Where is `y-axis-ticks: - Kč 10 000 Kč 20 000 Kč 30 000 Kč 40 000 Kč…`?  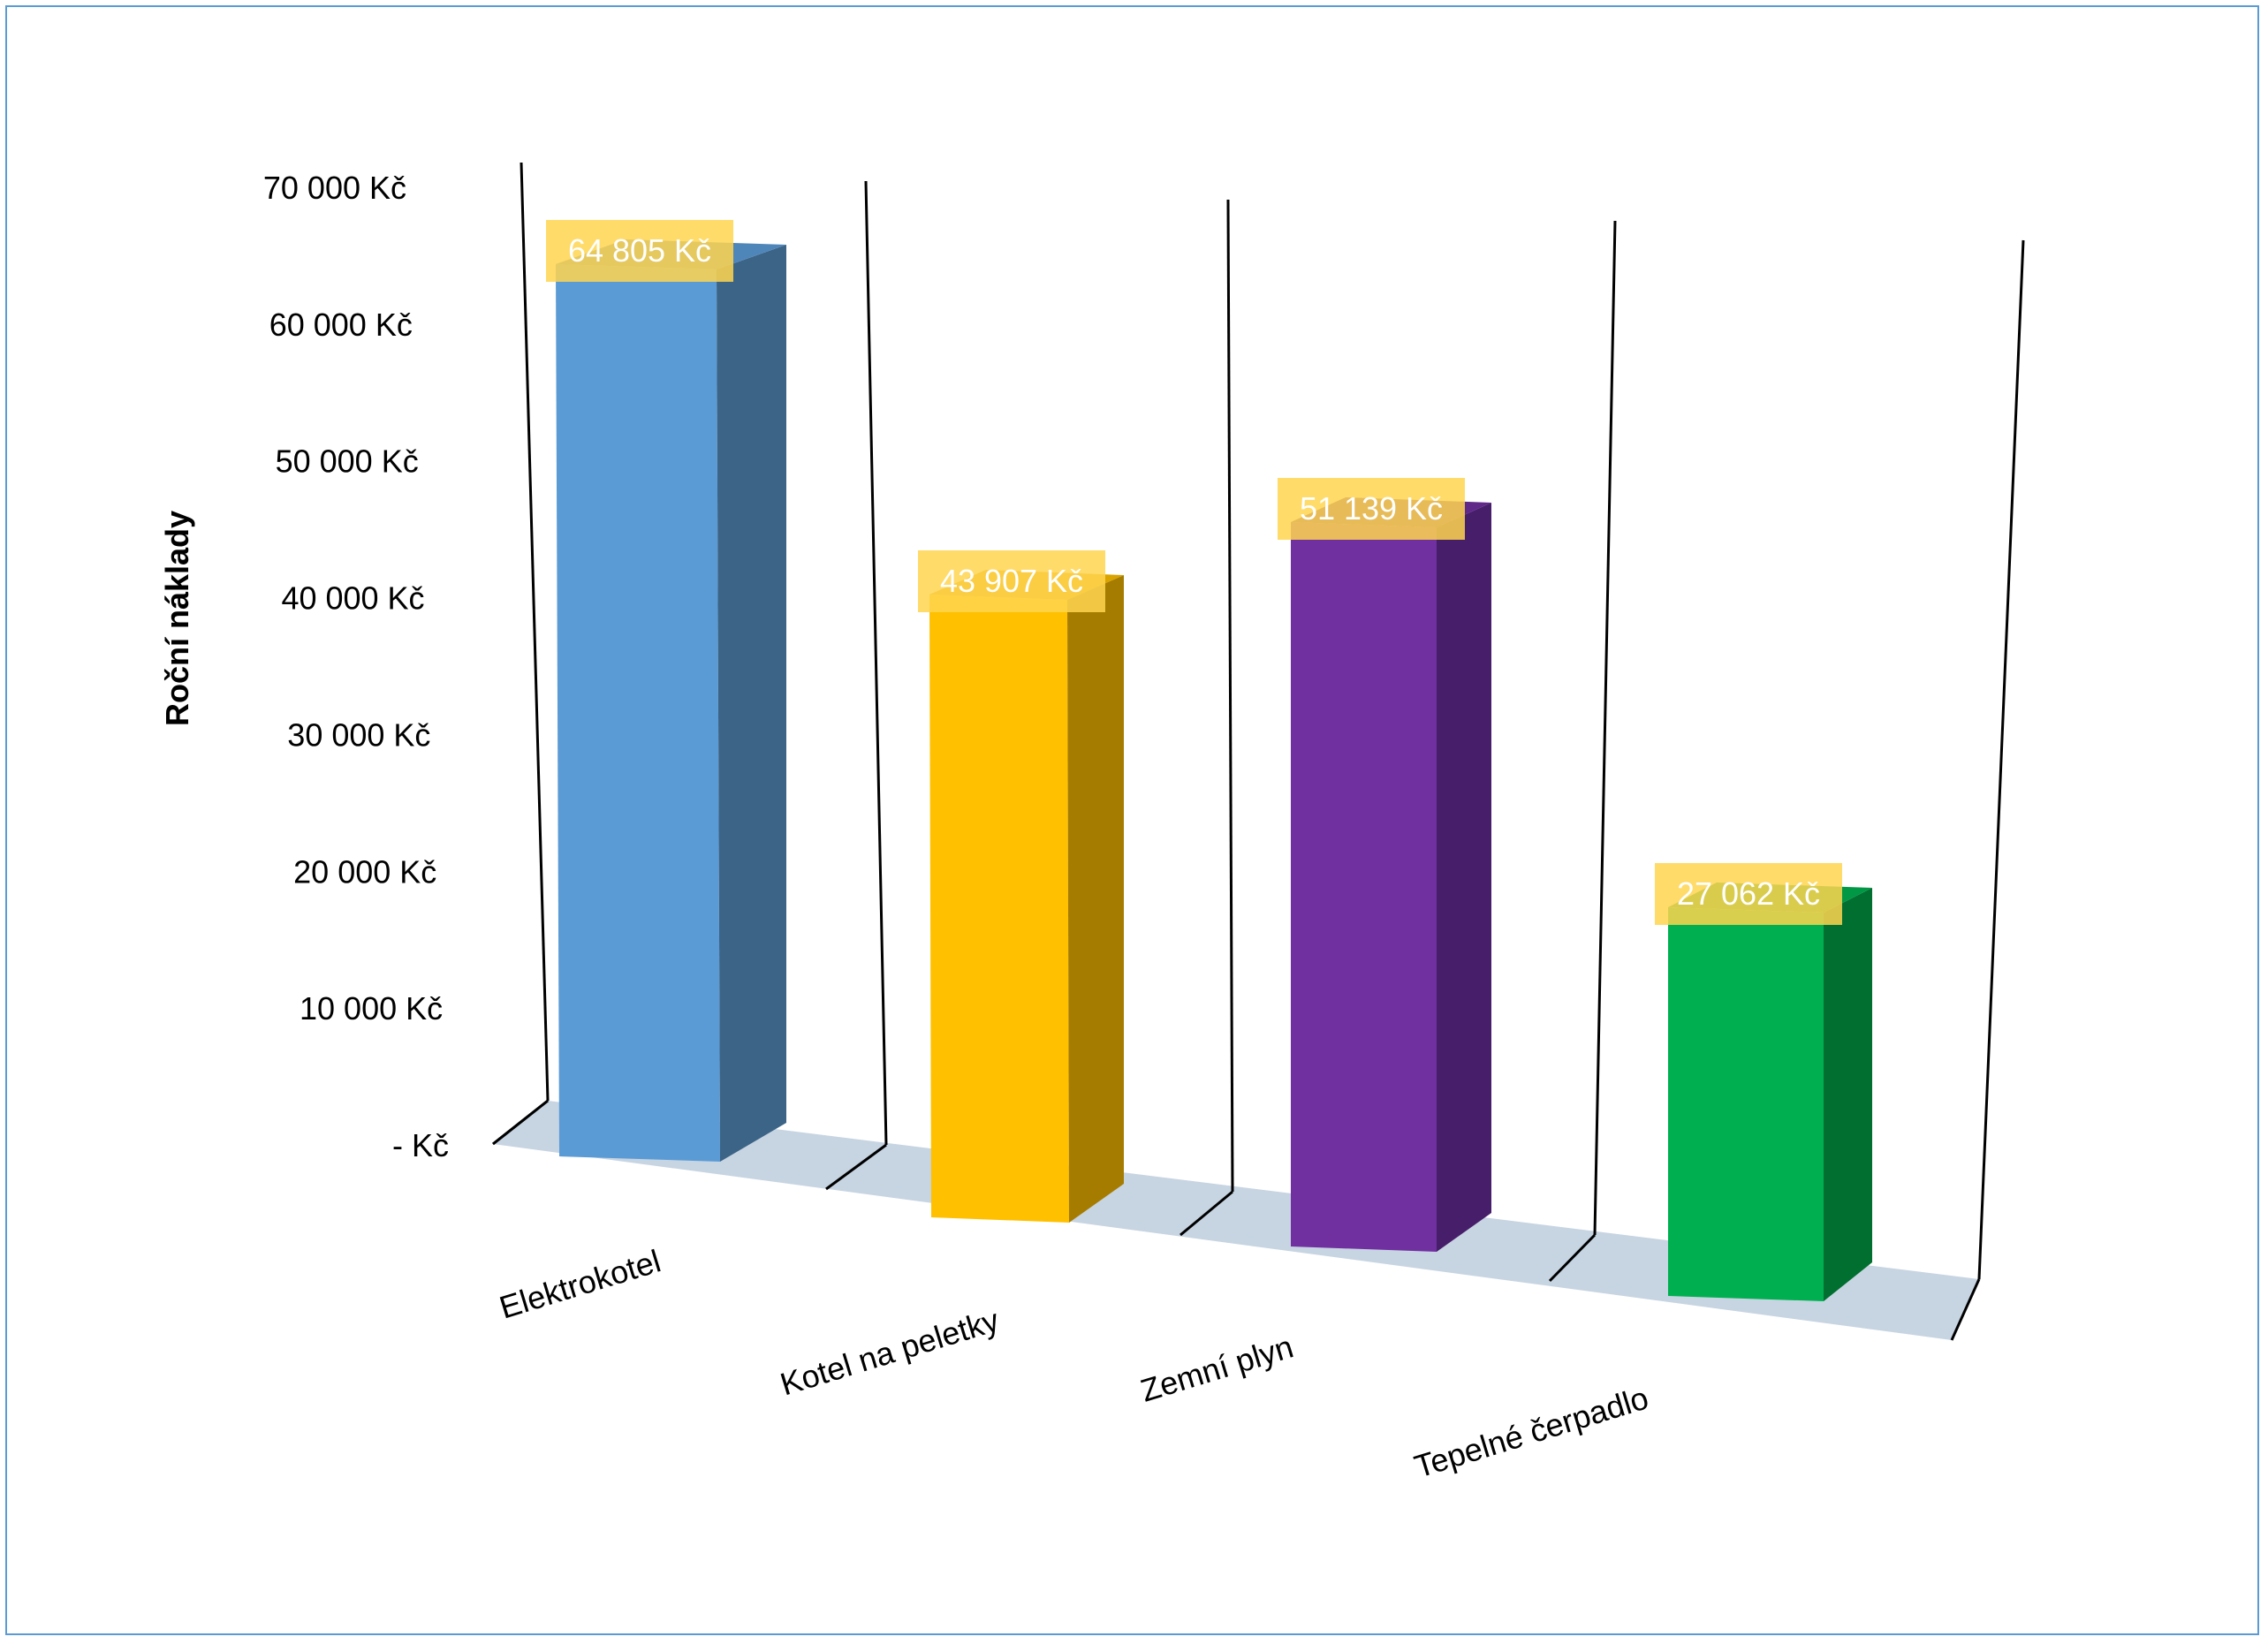 y-axis-ticks: - Kč 10 000 Kč 20 000 Kč 30 000 Kč 40 000 Kč… is located at coordinates (356, 667).